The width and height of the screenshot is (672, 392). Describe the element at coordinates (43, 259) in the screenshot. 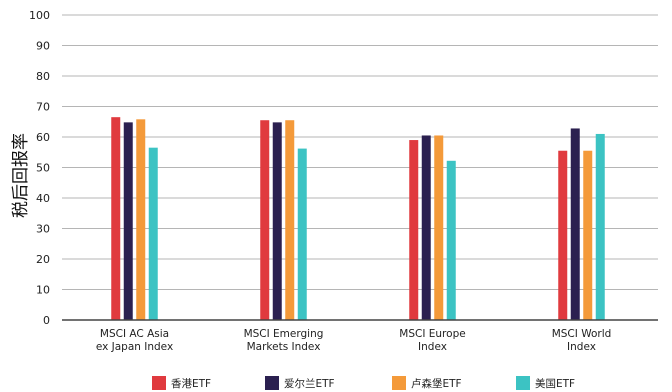

I see `y-tick-label: 20` at that location.